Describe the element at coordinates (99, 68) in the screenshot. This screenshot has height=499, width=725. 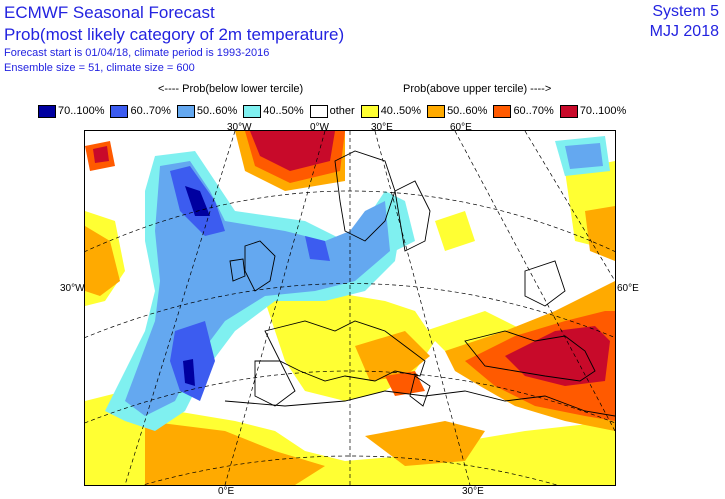
I see `ensemble-info: Ensemble size = 51, climate size = 600` at that location.